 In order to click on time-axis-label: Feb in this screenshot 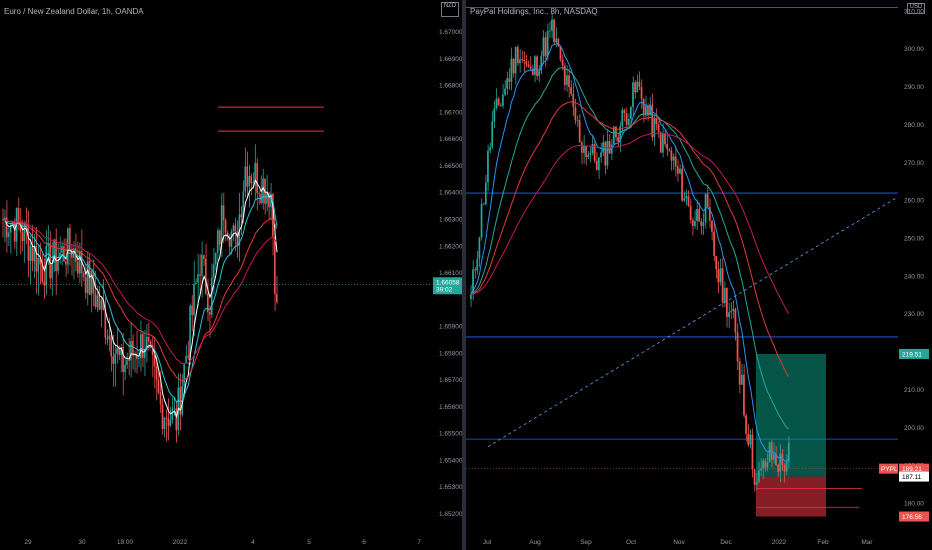, I will do `click(823, 542)`.